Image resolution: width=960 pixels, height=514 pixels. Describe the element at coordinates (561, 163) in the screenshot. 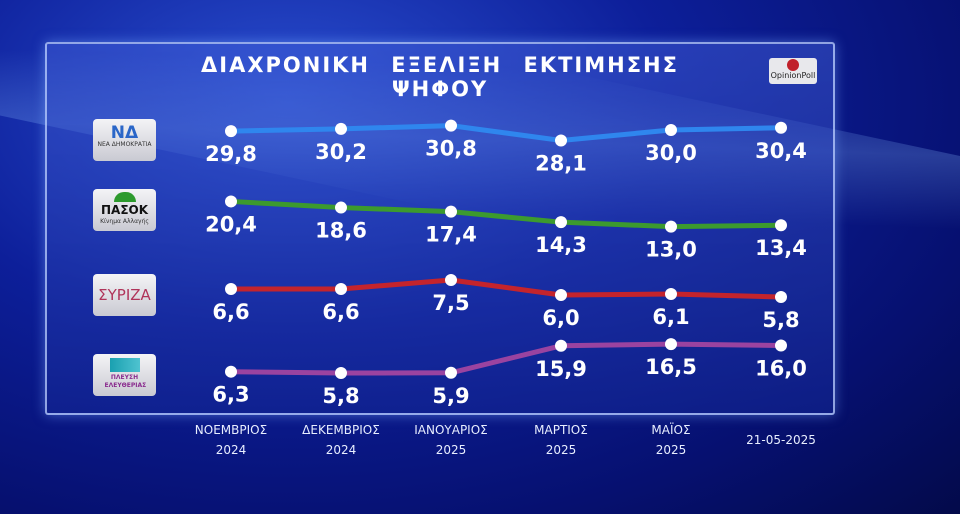

I see `data-label: 28,1` at that location.